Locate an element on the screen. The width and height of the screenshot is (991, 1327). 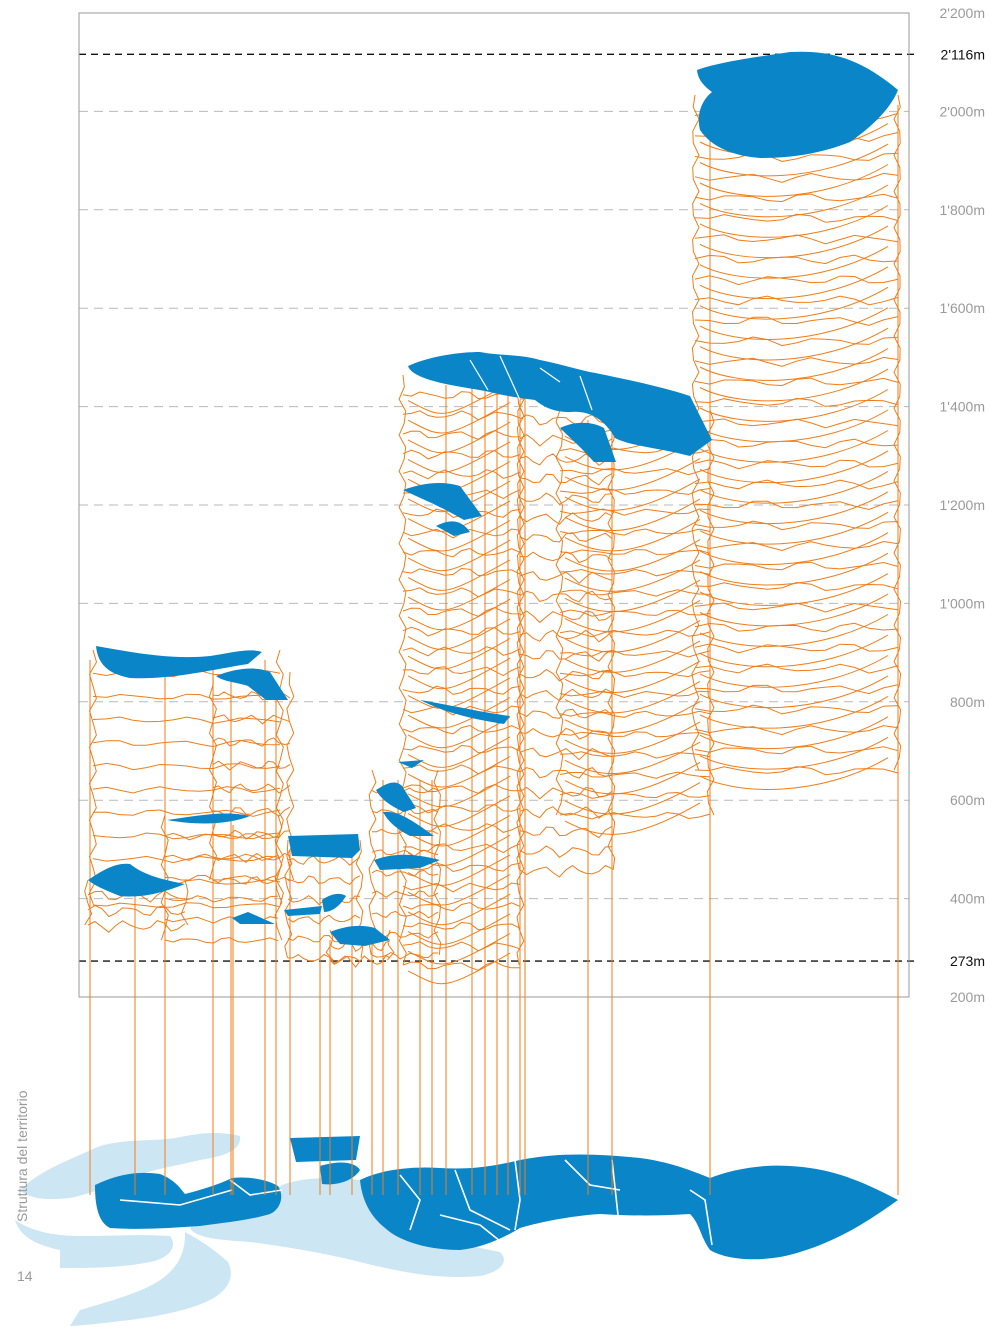
elevation-label: 600m is located at coordinates (967, 800).